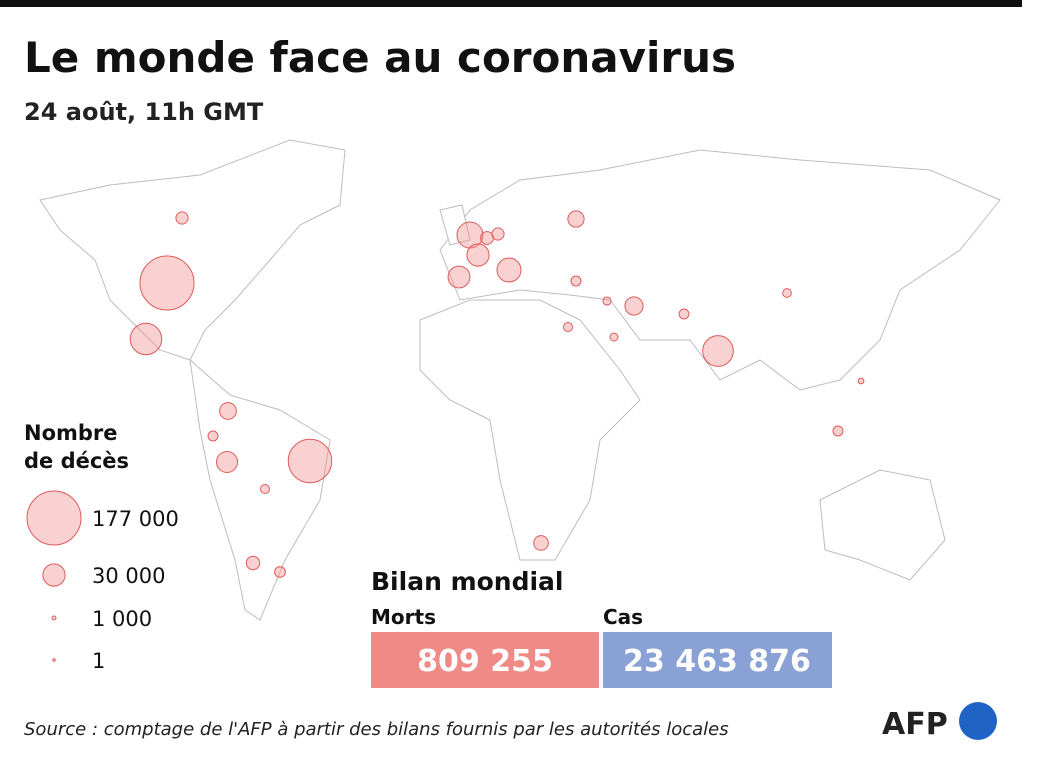  Describe the element at coordinates (71, 433) in the screenshot. I see `legend-title: Nombre` at that location.